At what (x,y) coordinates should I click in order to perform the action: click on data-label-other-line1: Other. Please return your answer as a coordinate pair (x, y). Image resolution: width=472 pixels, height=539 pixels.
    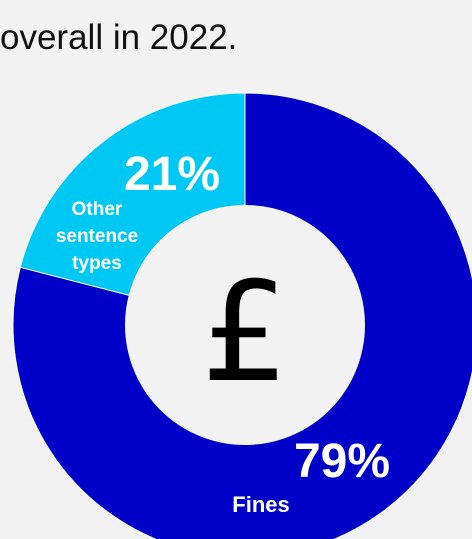
    Looking at the image, I should click on (97, 209).